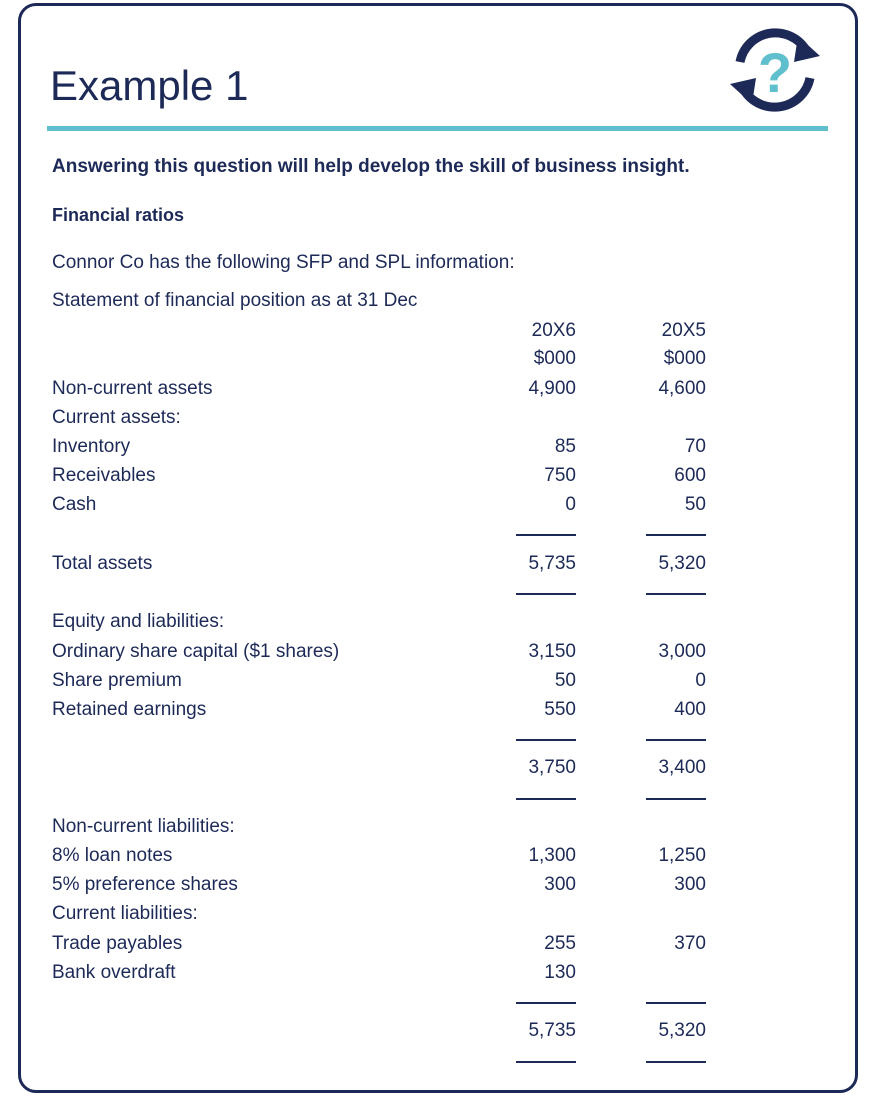  What do you see at coordinates (116, 417) in the screenshot?
I see `row-label: Current assets:` at bounding box center [116, 417].